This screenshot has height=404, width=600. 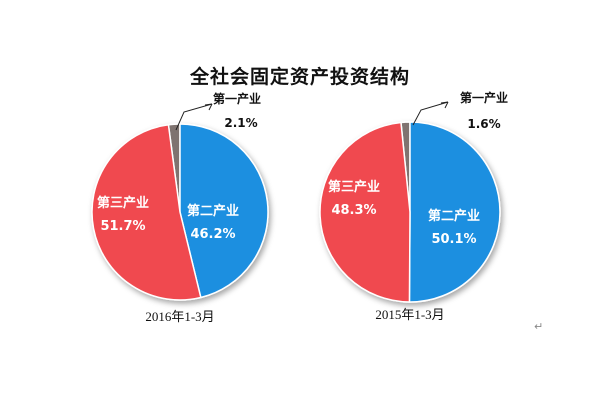 I want to click on leader-arrowhead-2016, so click(x=208, y=107).